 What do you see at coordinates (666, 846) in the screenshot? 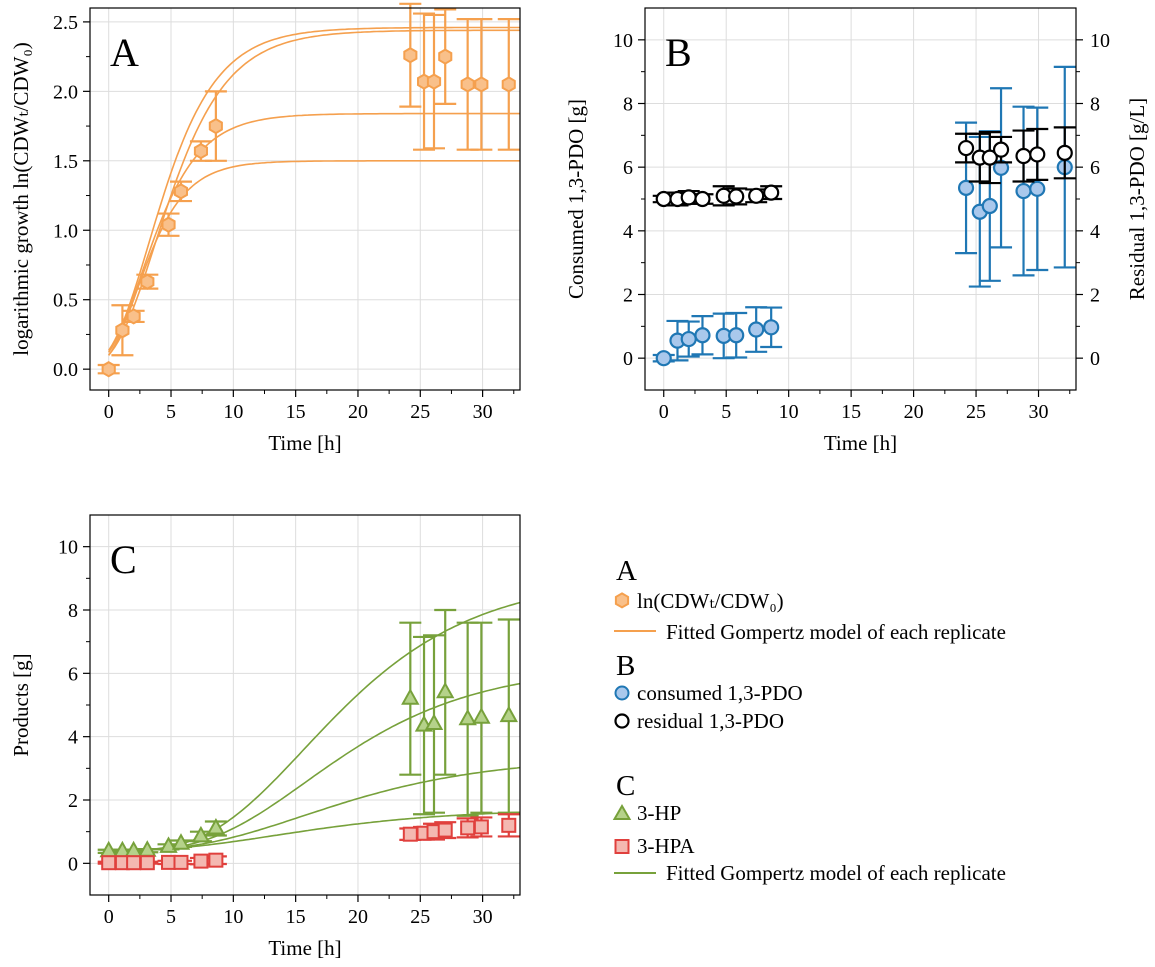
I see `legend-label-3hpa: 3-HPA` at bounding box center [666, 846].